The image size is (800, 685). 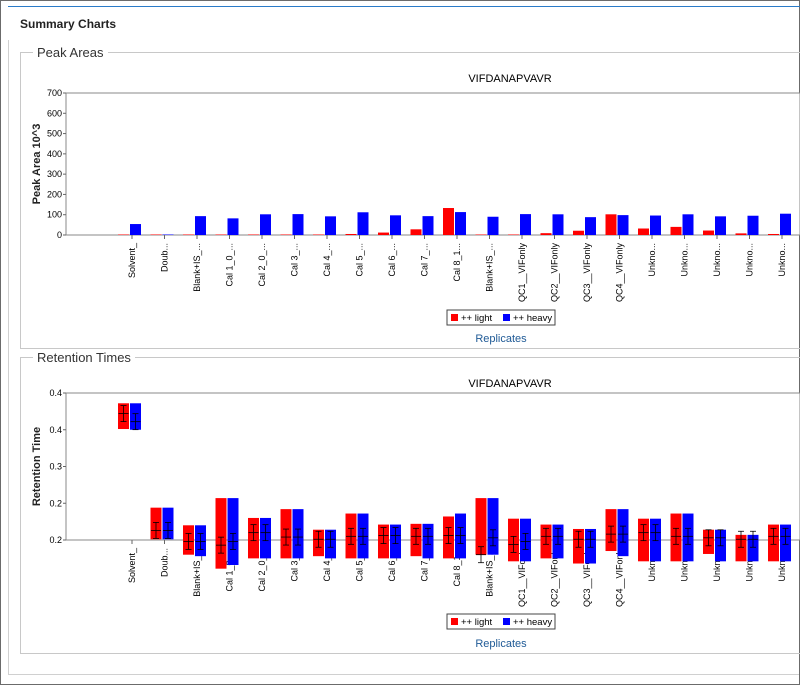 I want to click on y-axis-label: Retention Time, so click(x=37, y=466).